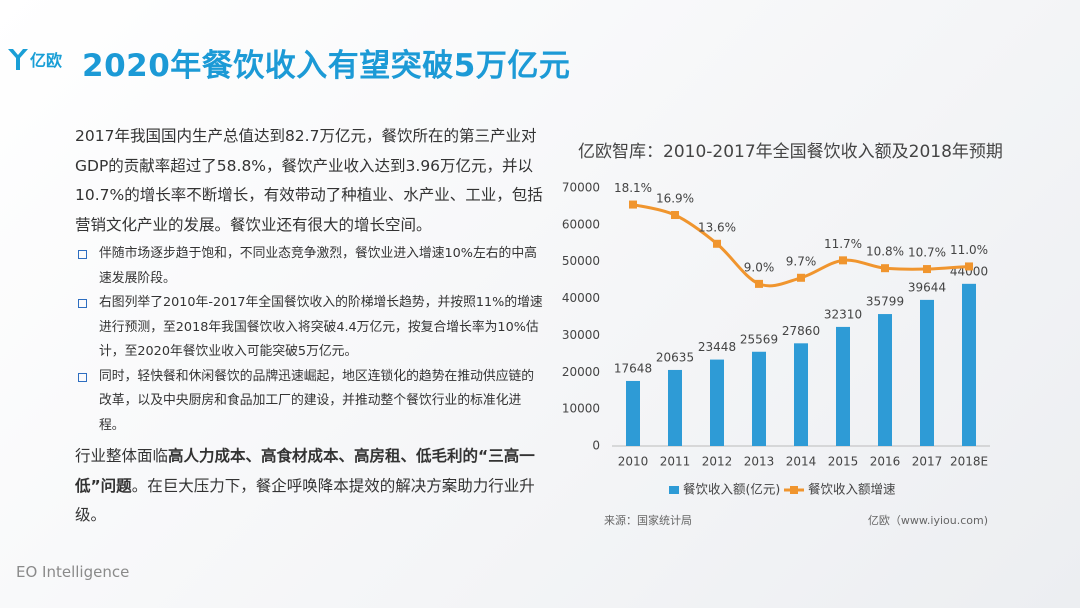 This screenshot has height=608, width=1080. I want to click on line-label: 9.0%, so click(759, 267).